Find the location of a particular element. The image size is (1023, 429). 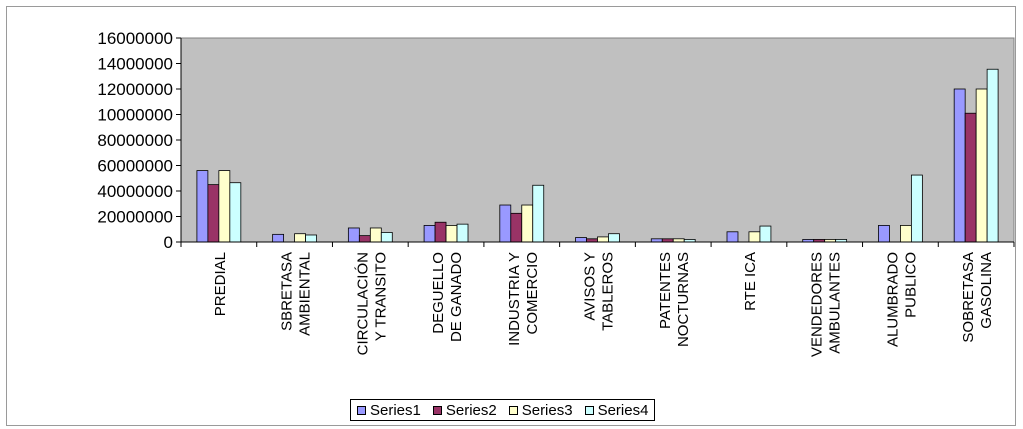

y-tick-label: 40000000 is located at coordinates (135, 191).